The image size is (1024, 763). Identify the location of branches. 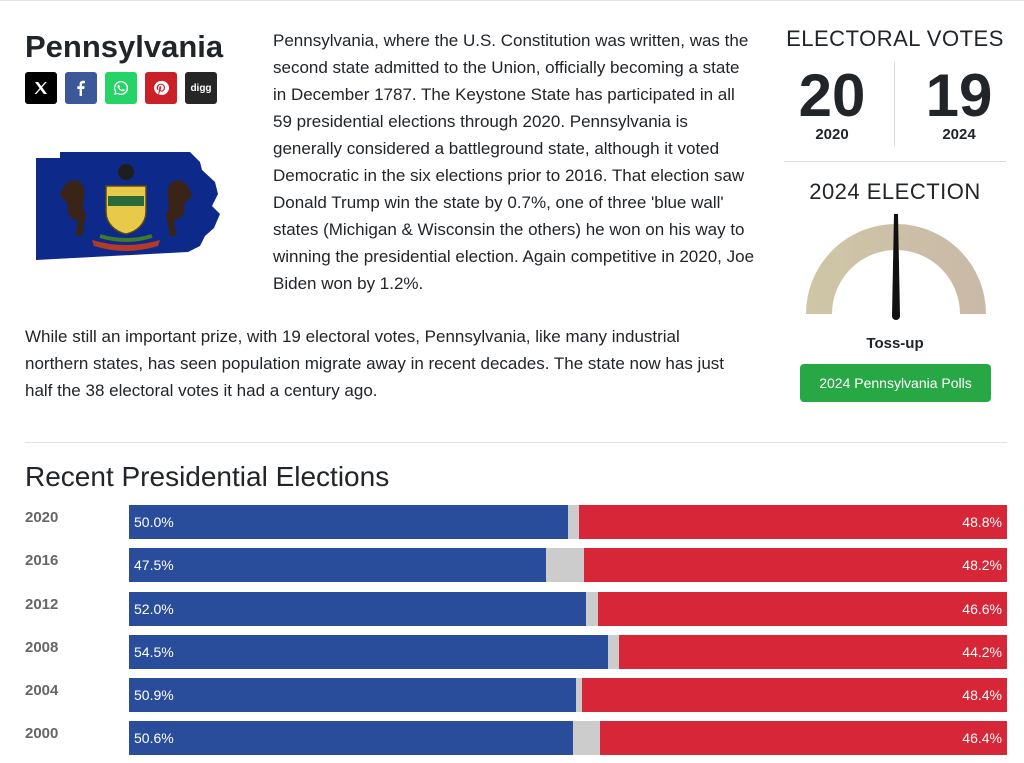
(126, 238).